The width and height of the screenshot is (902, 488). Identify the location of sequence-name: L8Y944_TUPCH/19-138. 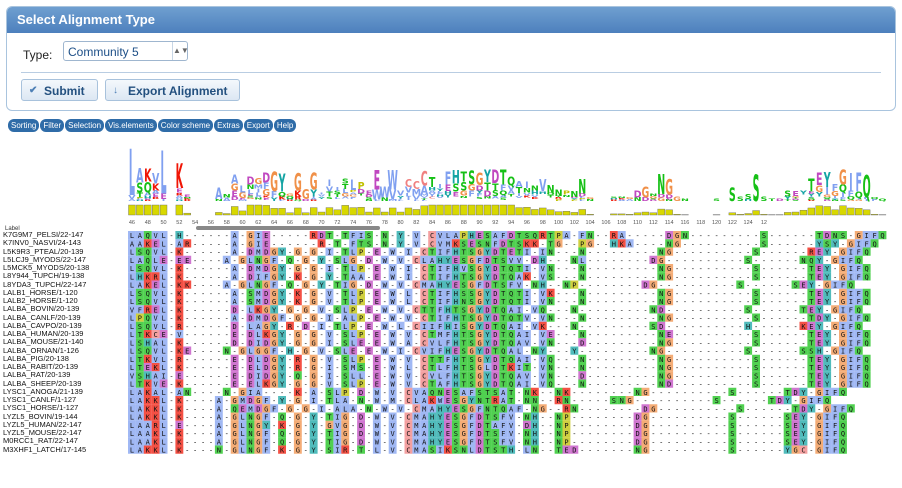
(44, 276).